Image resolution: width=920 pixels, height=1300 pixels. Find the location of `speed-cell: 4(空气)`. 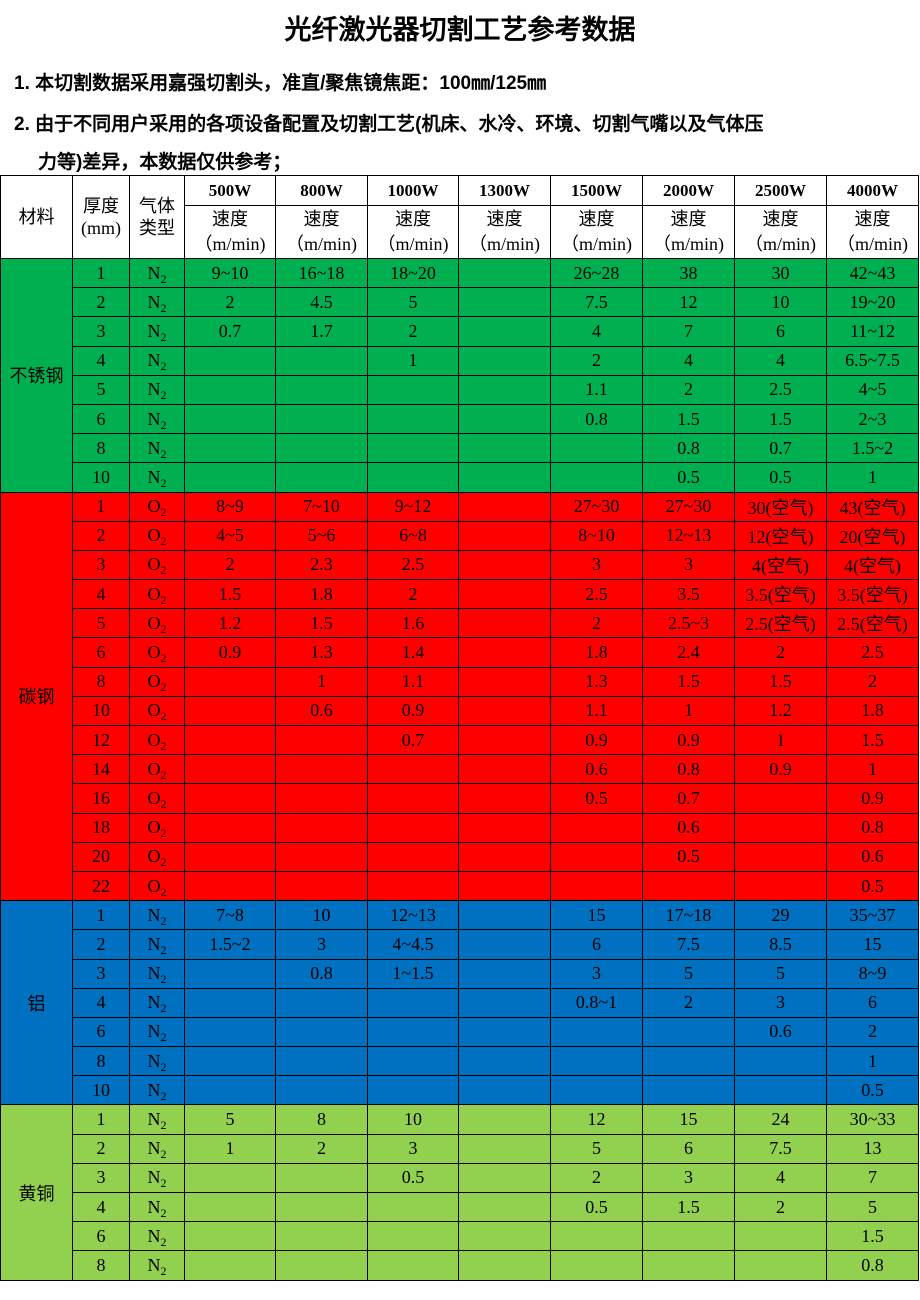

speed-cell: 4(空气) is located at coordinates (780, 565).